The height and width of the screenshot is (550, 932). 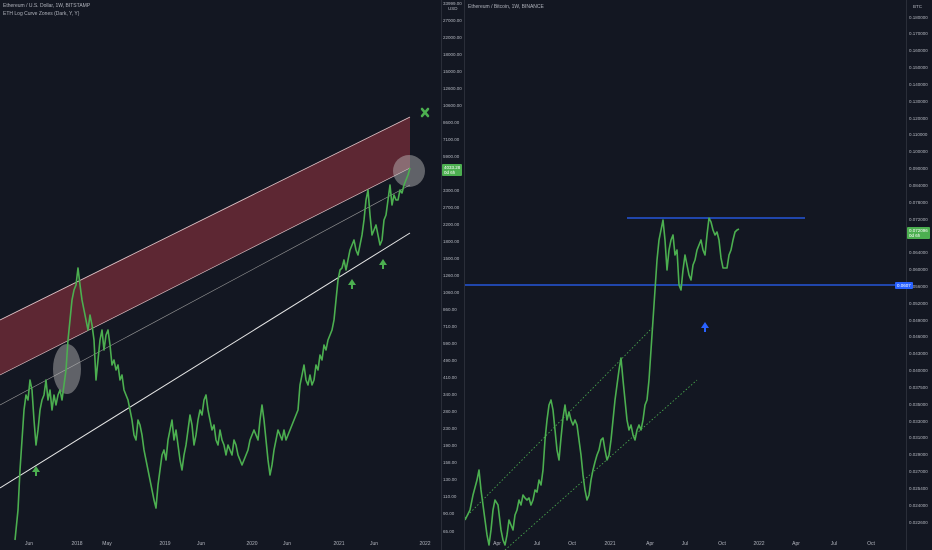 What do you see at coordinates (610, 544) in the screenshot?
I see `time-tick: 2021` at bounding box center [610, 544].